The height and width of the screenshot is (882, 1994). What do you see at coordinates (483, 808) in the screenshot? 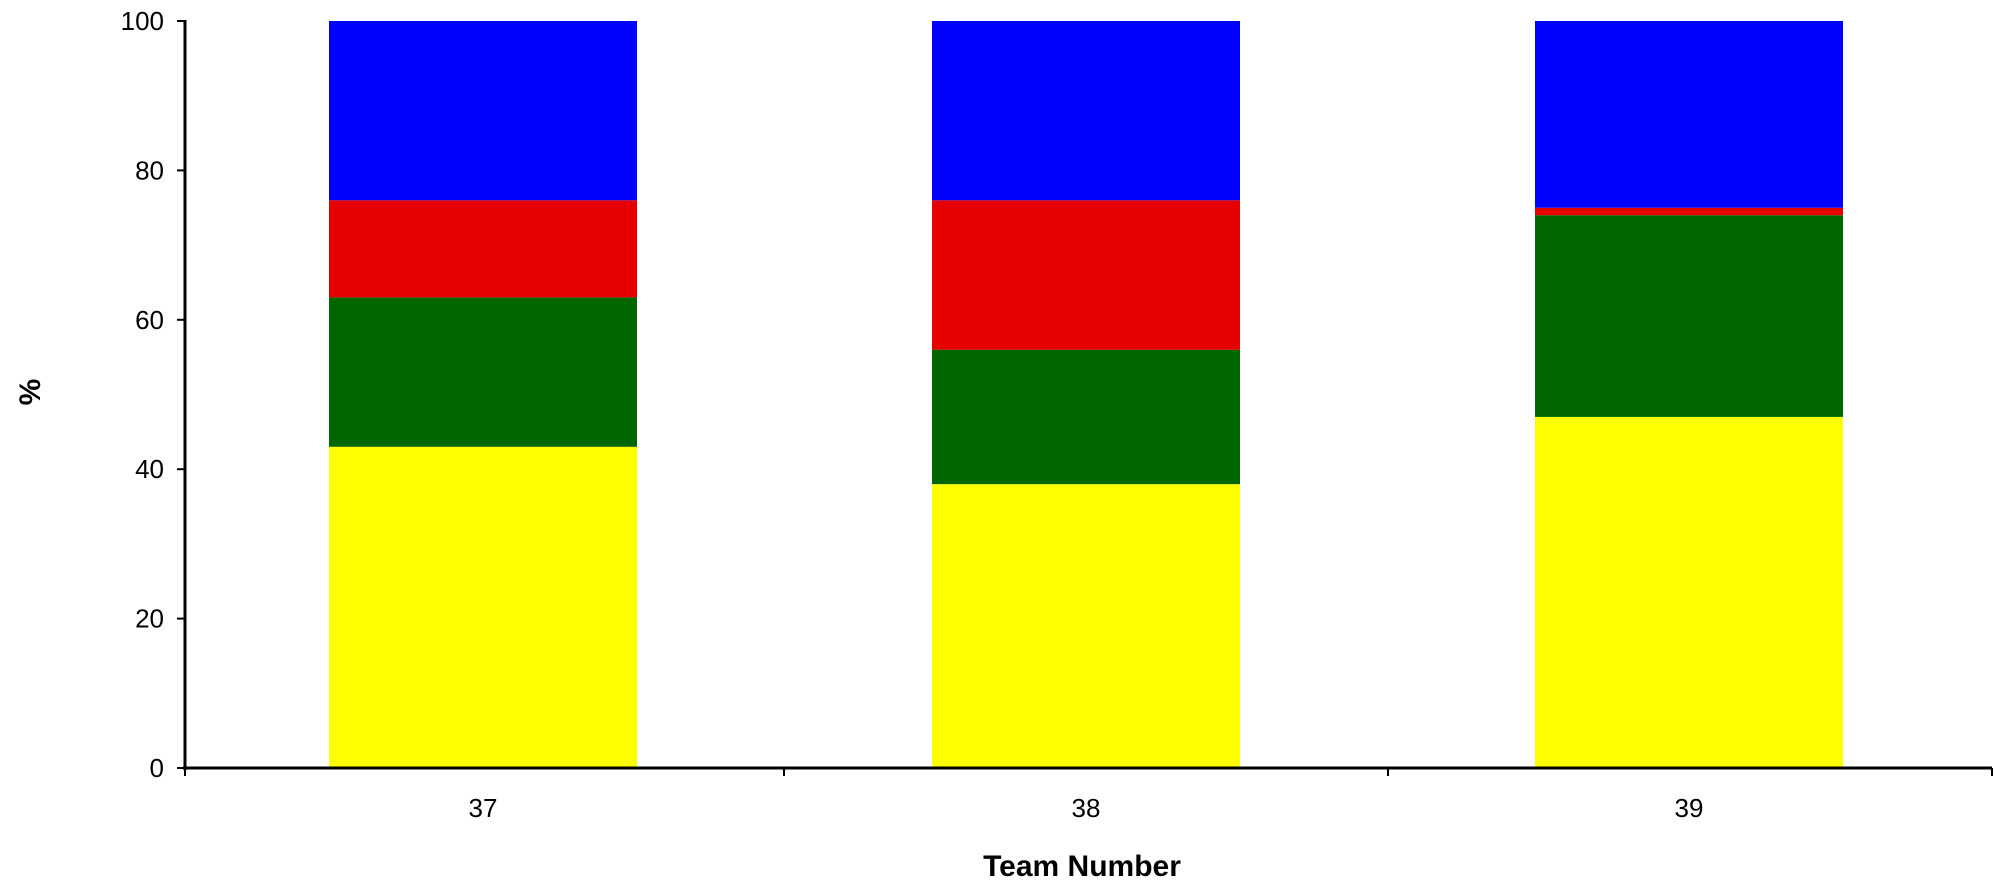
I see `x-tick-label: 37` at bounding box center [483, 808].